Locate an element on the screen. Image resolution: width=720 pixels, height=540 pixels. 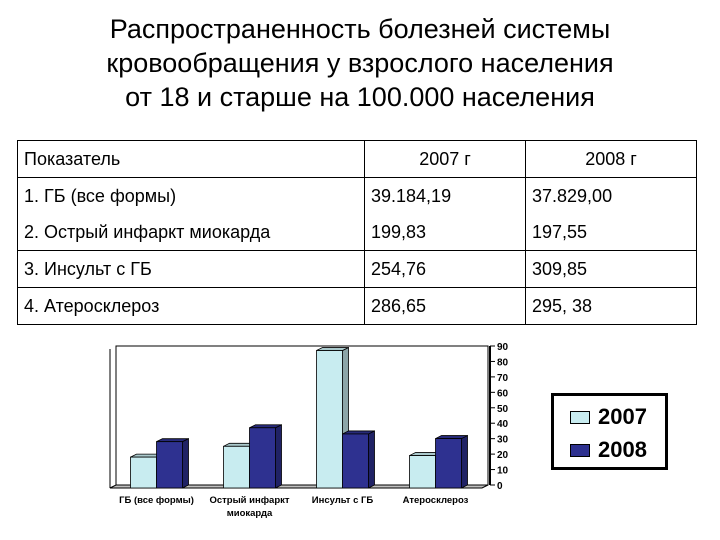
header-2008: 2008 г is located at coordinates (611, 159).